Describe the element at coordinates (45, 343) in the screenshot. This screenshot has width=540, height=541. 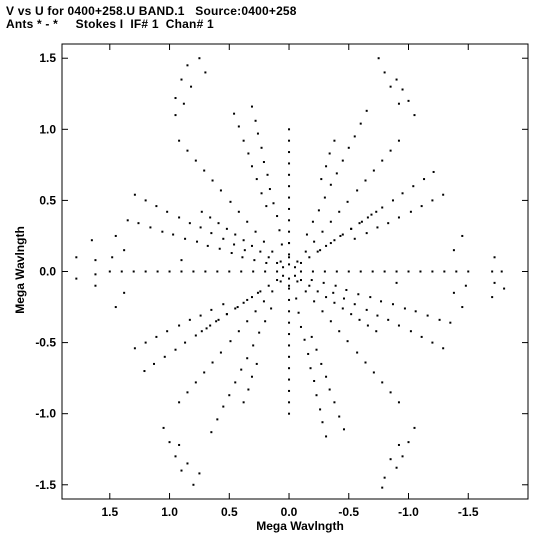
I see `y-tick-label: -0.5` at that location.